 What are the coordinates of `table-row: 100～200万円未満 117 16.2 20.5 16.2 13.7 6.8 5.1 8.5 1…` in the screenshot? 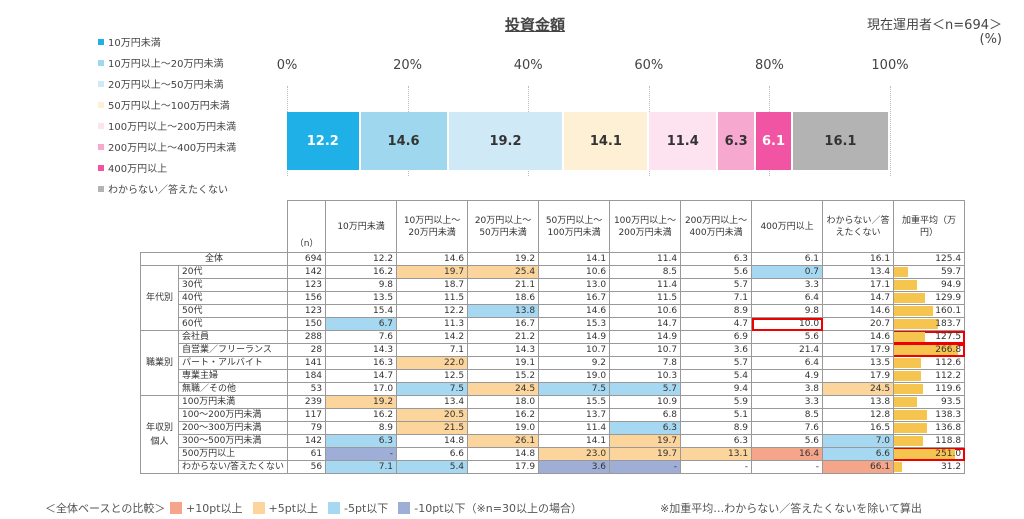 It's located at (553, 415).